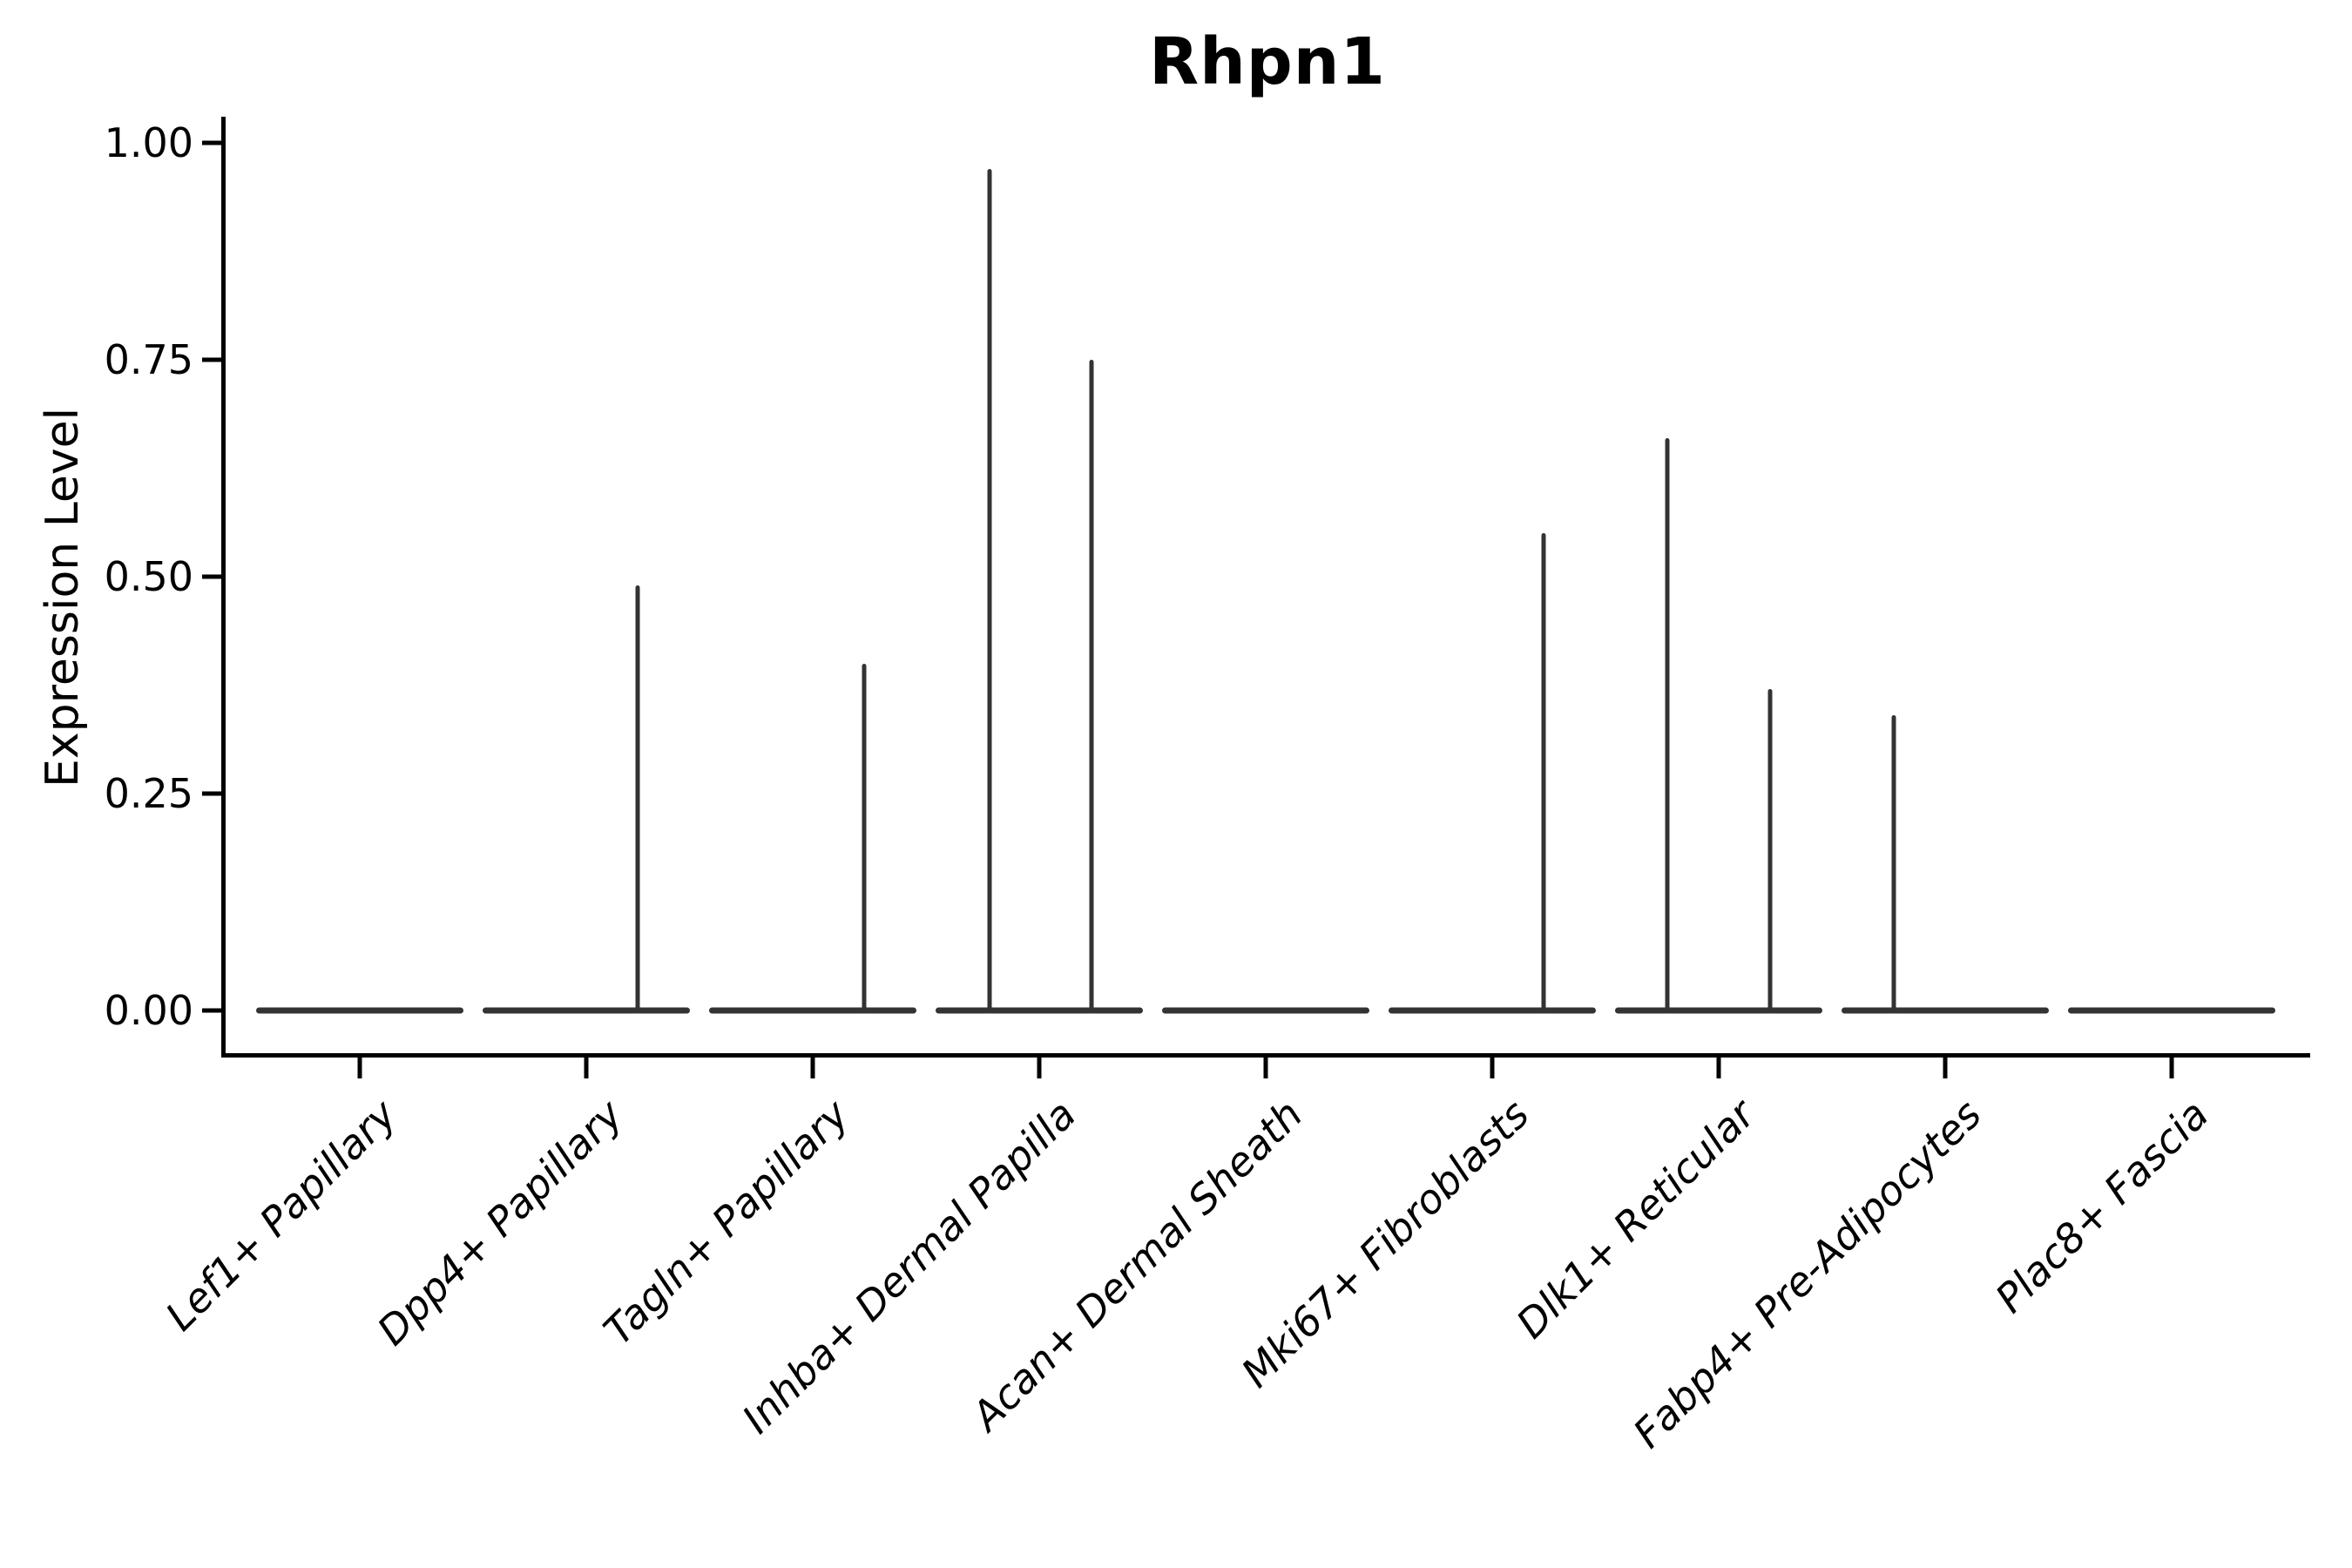 This screenshot has width=2352, height=1568. What do you see at coordinates (223, 587) in the screenshot?
I see `y-axis-spine` at bounding box center [223, 587].